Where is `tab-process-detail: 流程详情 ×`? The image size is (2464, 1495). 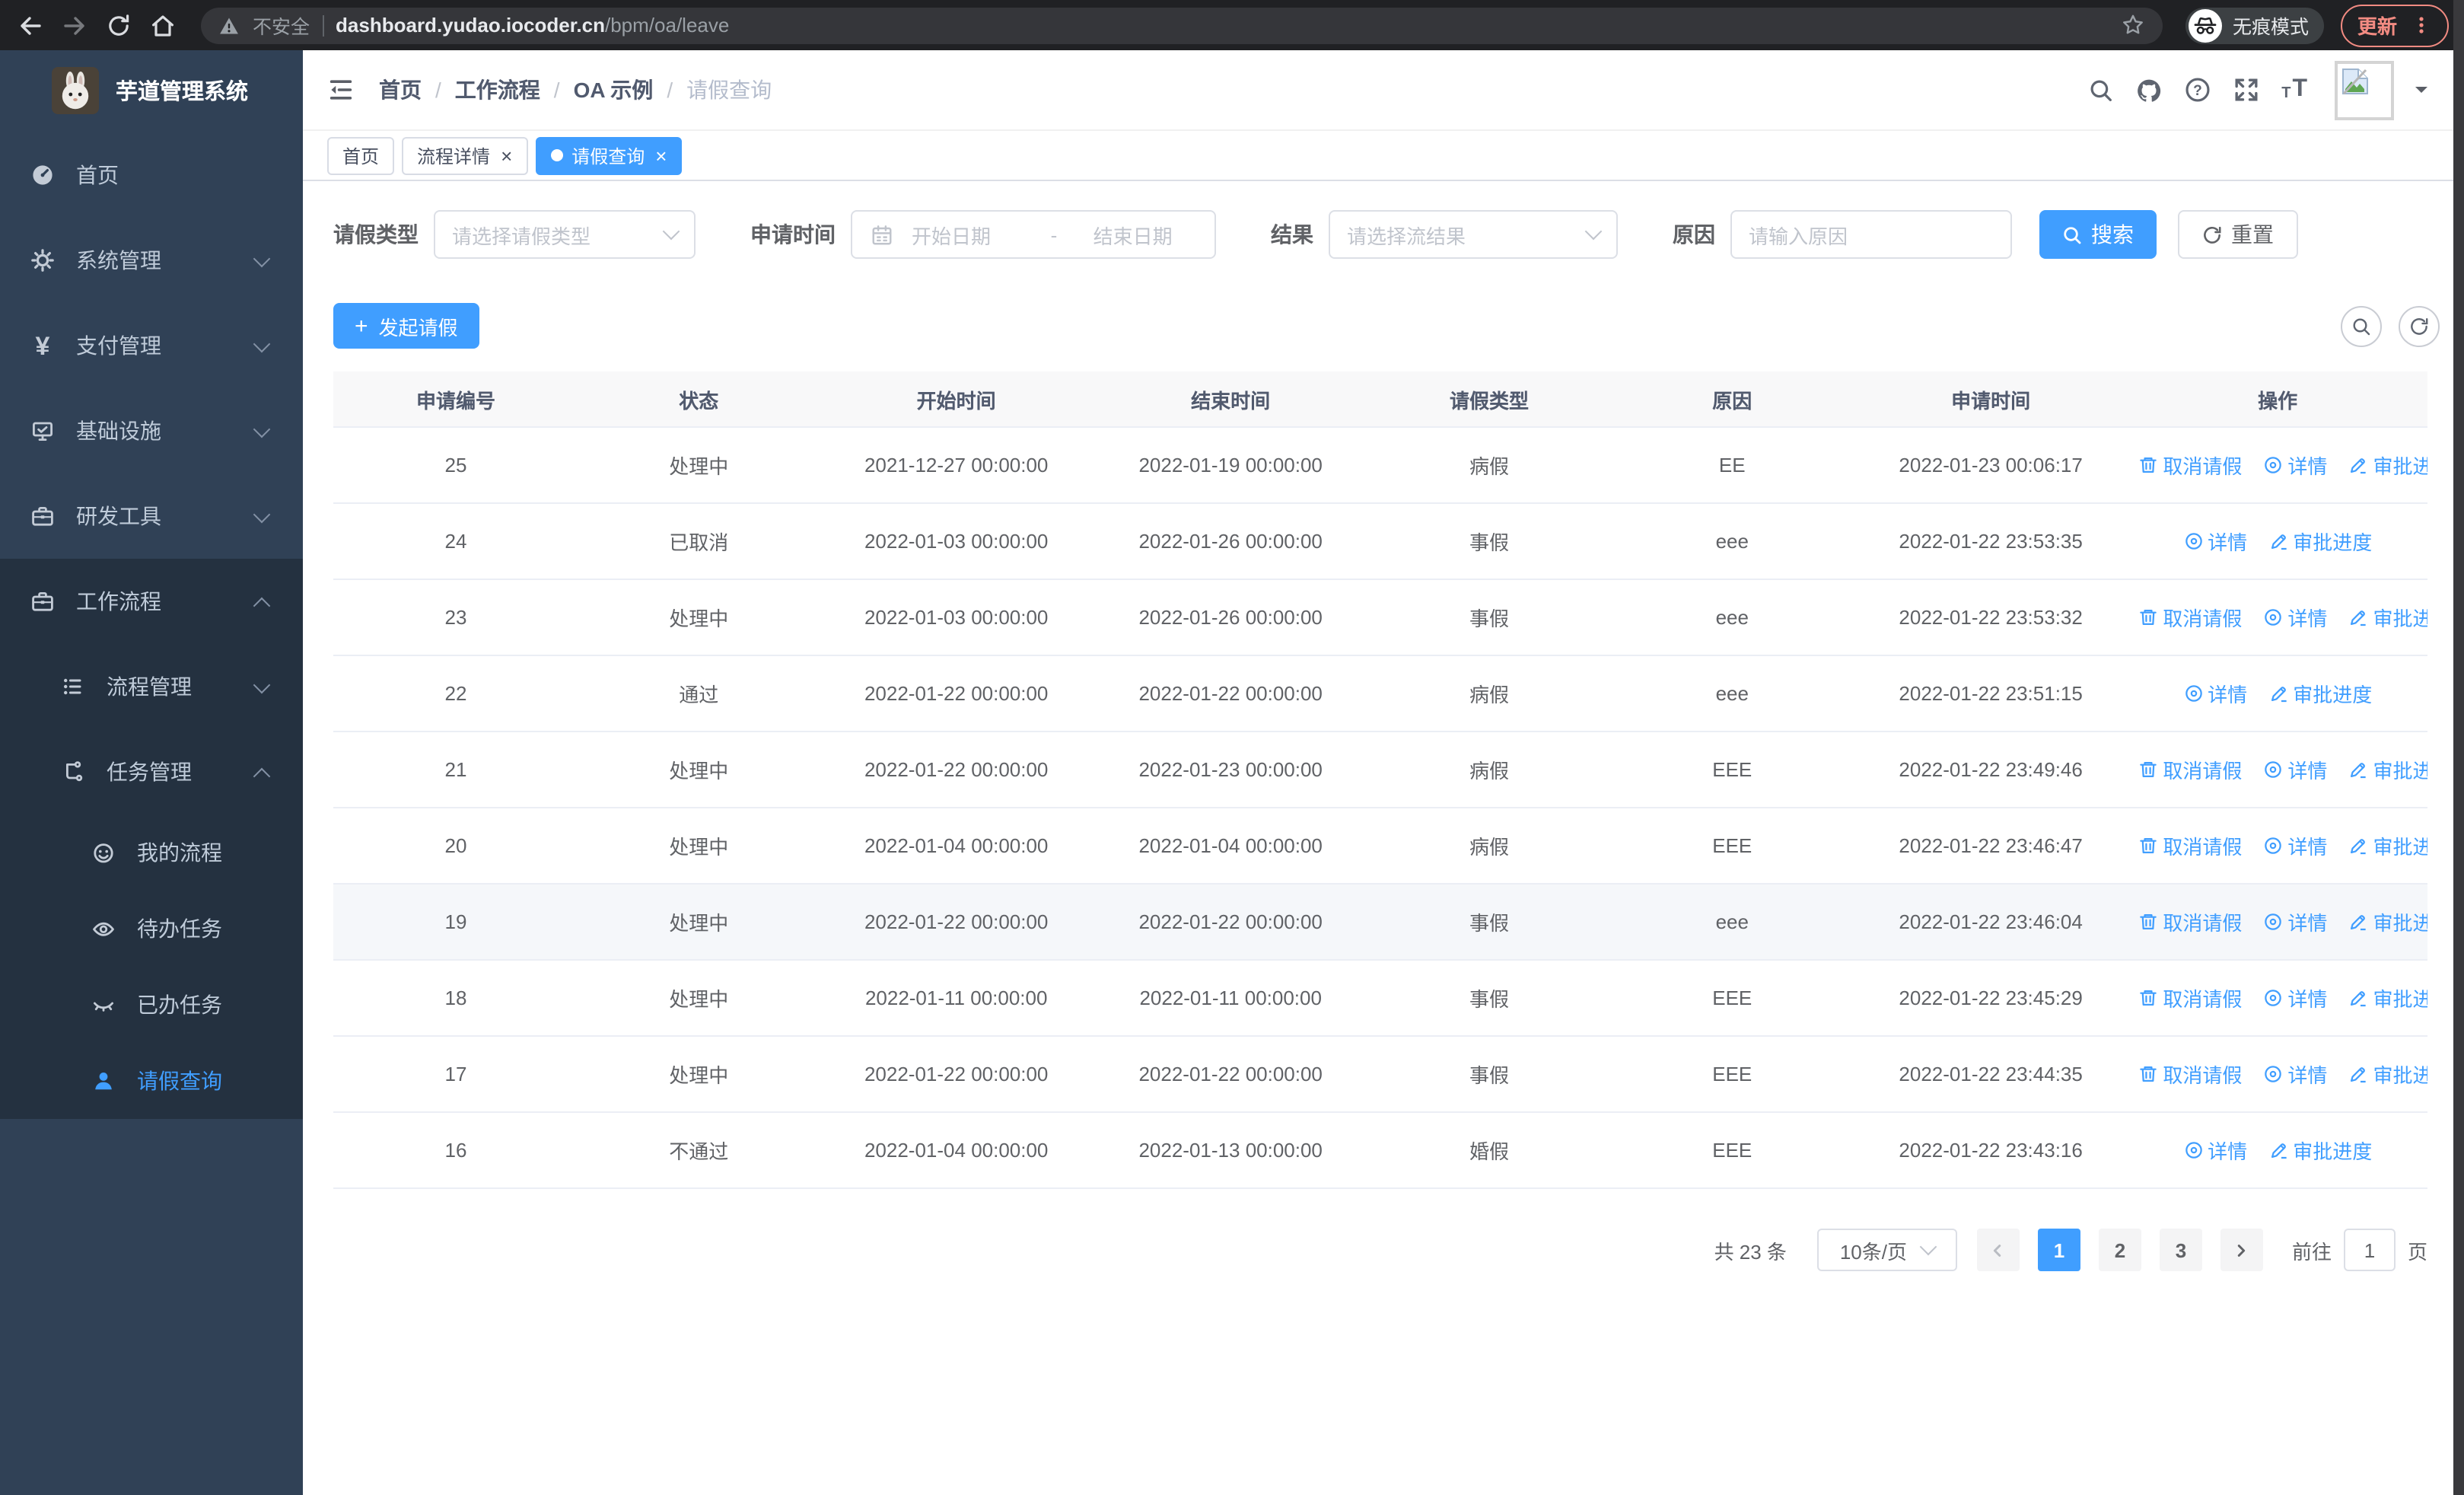
tab-process-detail: 流程详情 × is located at coordinates (465, 155).